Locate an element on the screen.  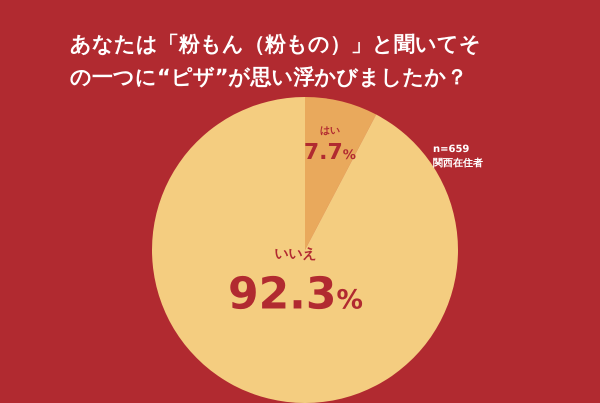
text: 関西在住者 is located at coordinates (458, 164).